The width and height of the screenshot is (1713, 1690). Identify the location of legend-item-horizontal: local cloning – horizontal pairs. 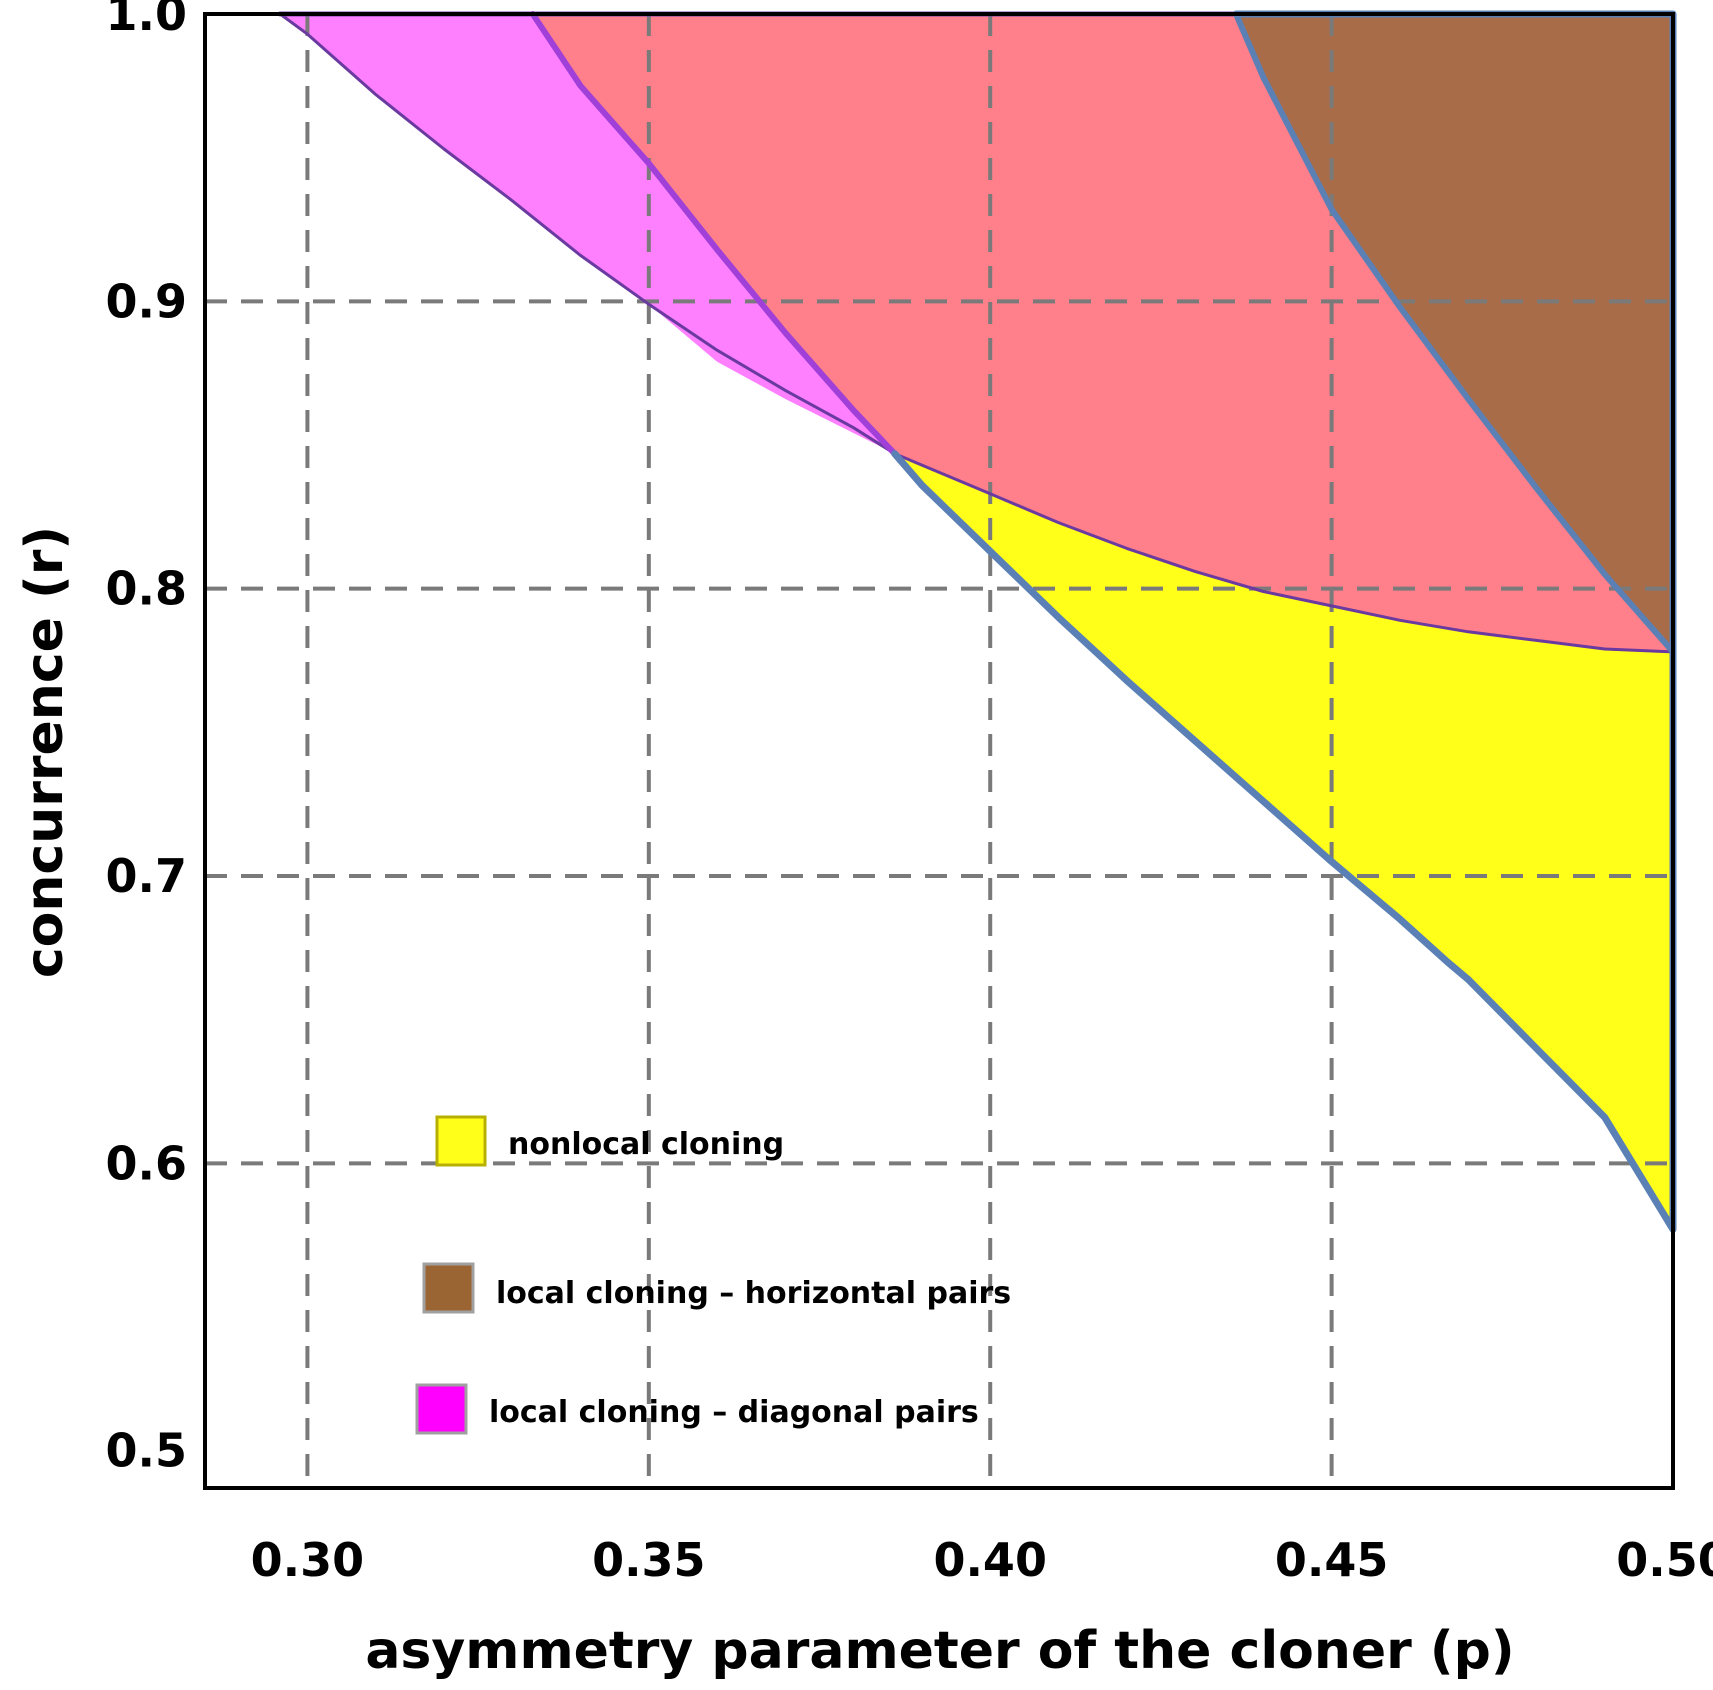
(716, 1288).